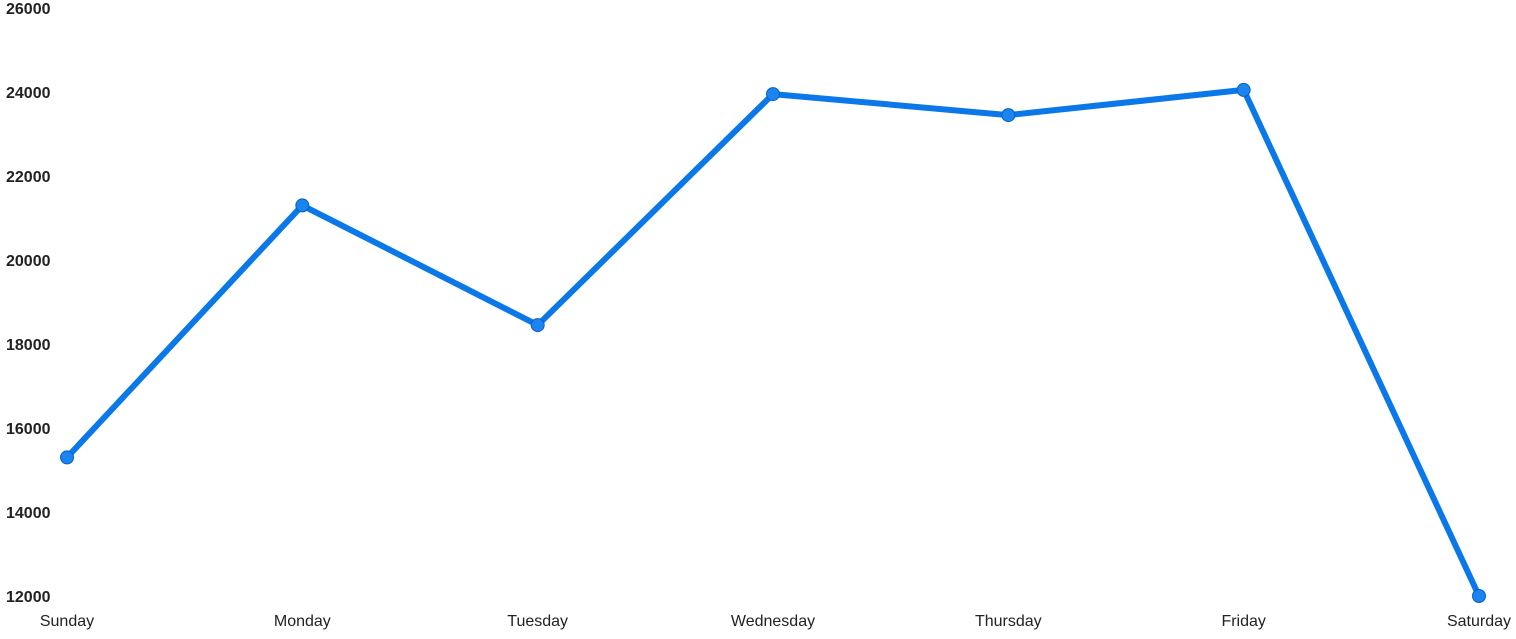 Image resolution: width=1516 pixels, height=639 pixels. What do you see at coordinates (28, 9) in the screenshot?
I see `y-tick-label: 26000` at bounding box center [28, 9].